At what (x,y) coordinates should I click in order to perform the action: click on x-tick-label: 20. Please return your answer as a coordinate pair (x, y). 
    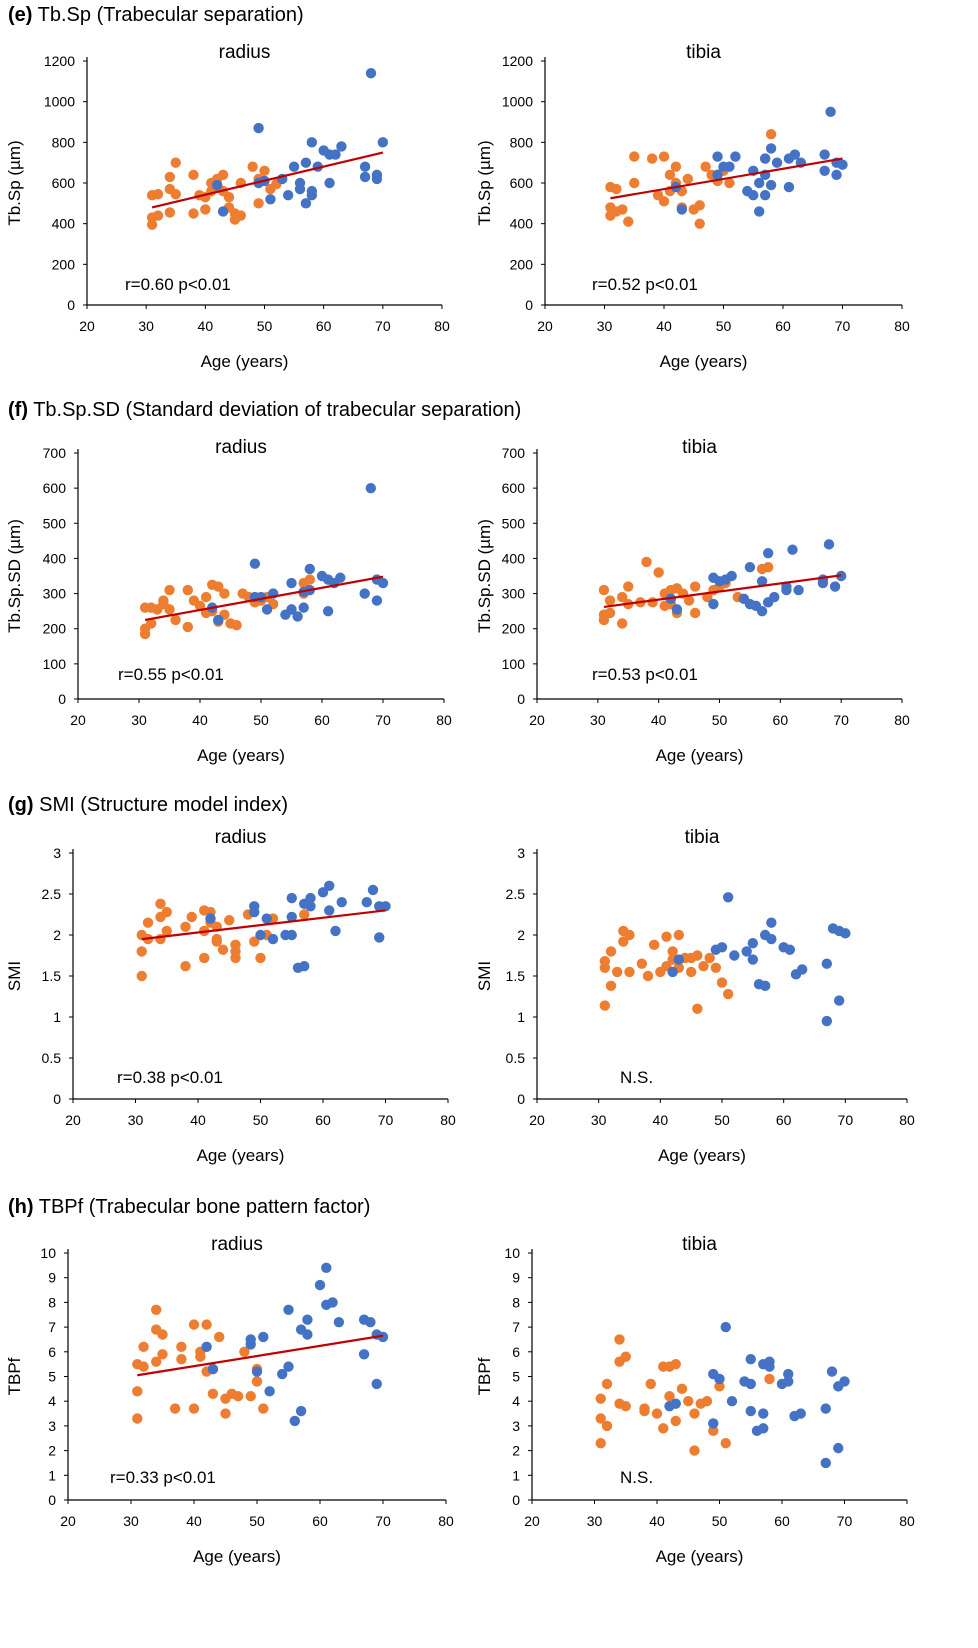
    Looking at the image, I should click on (537, 720).